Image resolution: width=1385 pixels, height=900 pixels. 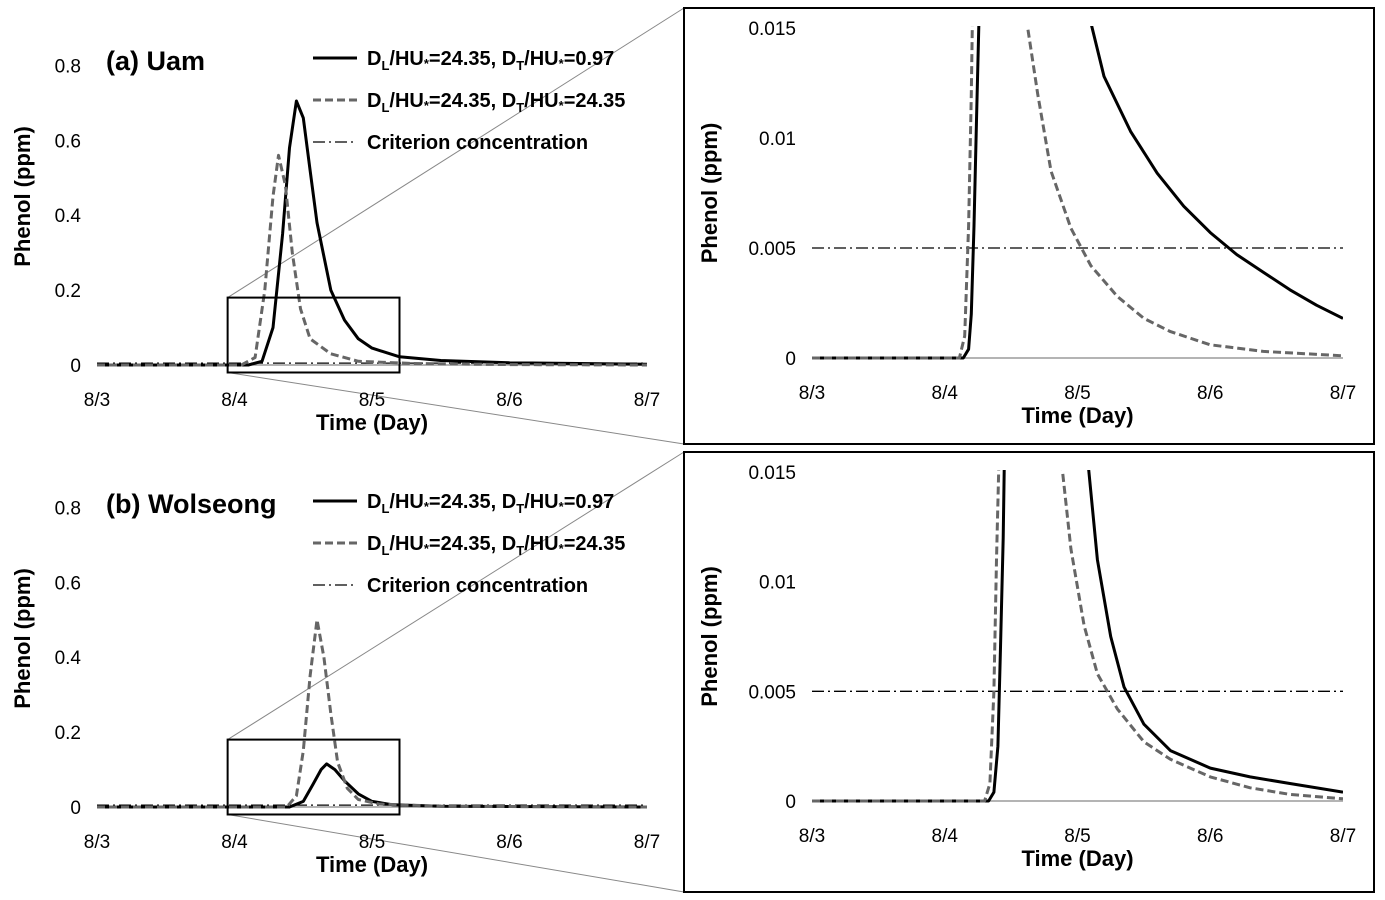 I want to click on panel-title: (a) Uam, so click(x=155, y=61).